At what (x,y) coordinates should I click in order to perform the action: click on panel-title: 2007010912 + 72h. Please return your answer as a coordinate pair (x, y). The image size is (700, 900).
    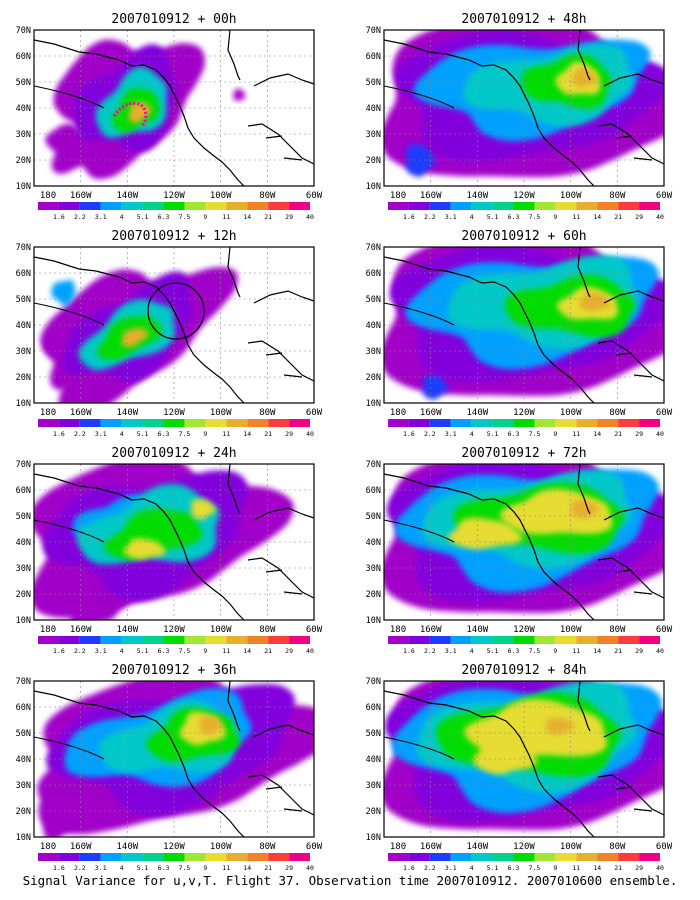
    Looking at the image, I should click on (523, 453).